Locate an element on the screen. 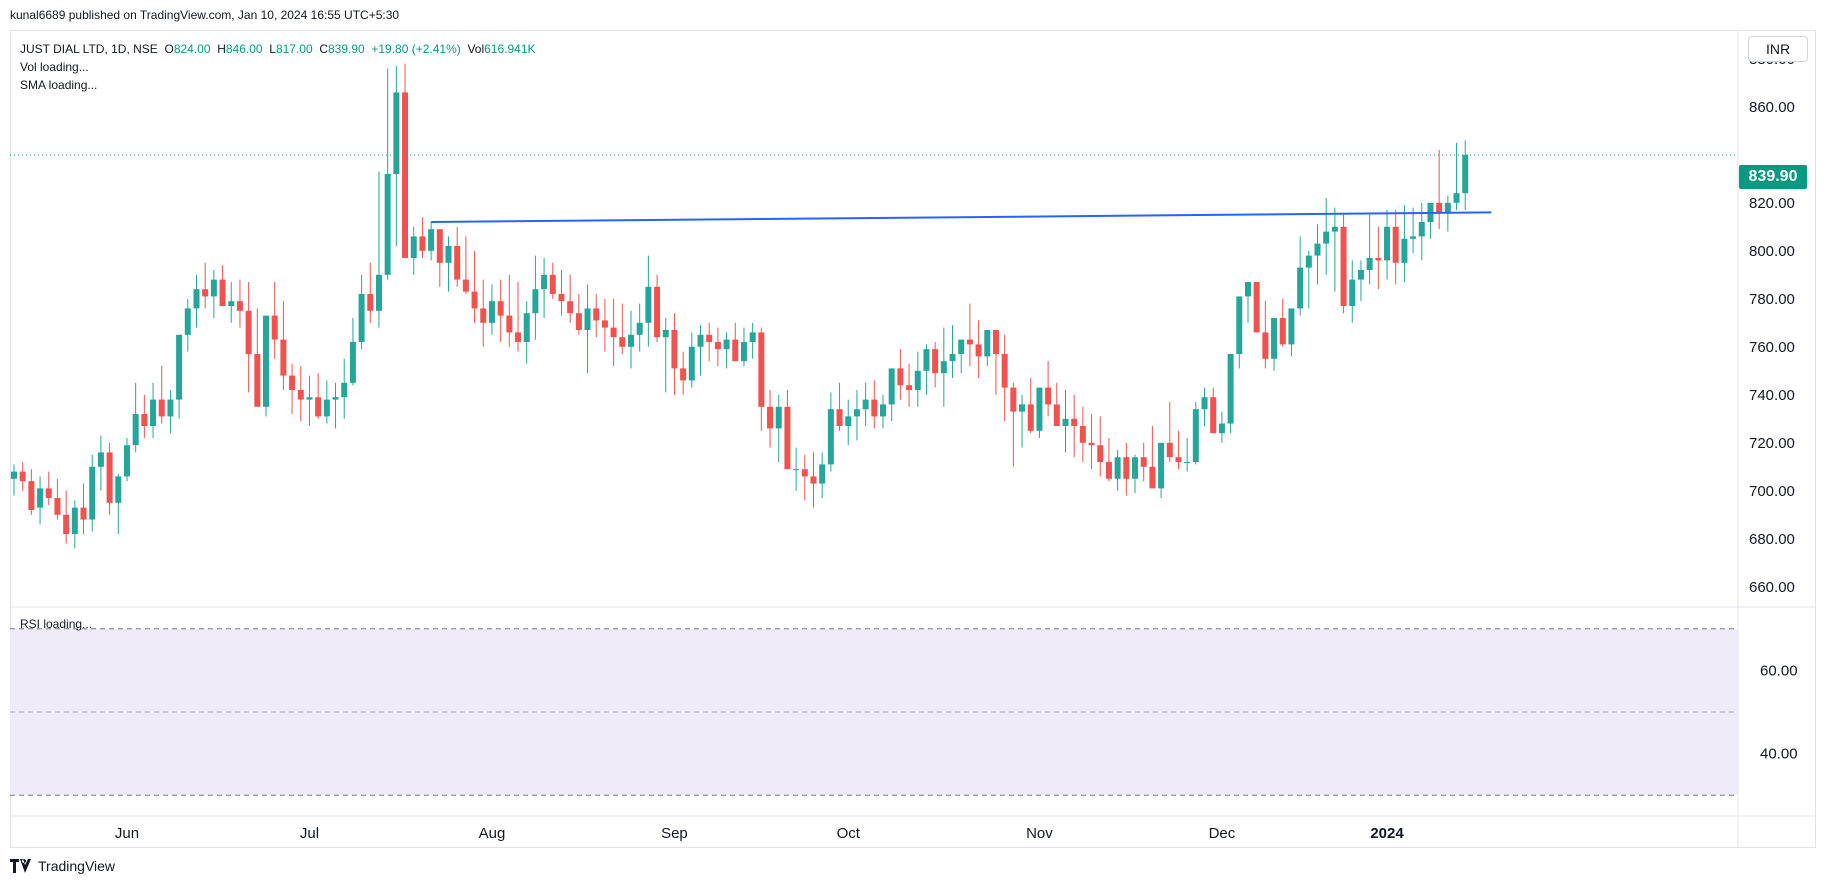  time-tick-label: Sep is located at coordinates (674, 833).